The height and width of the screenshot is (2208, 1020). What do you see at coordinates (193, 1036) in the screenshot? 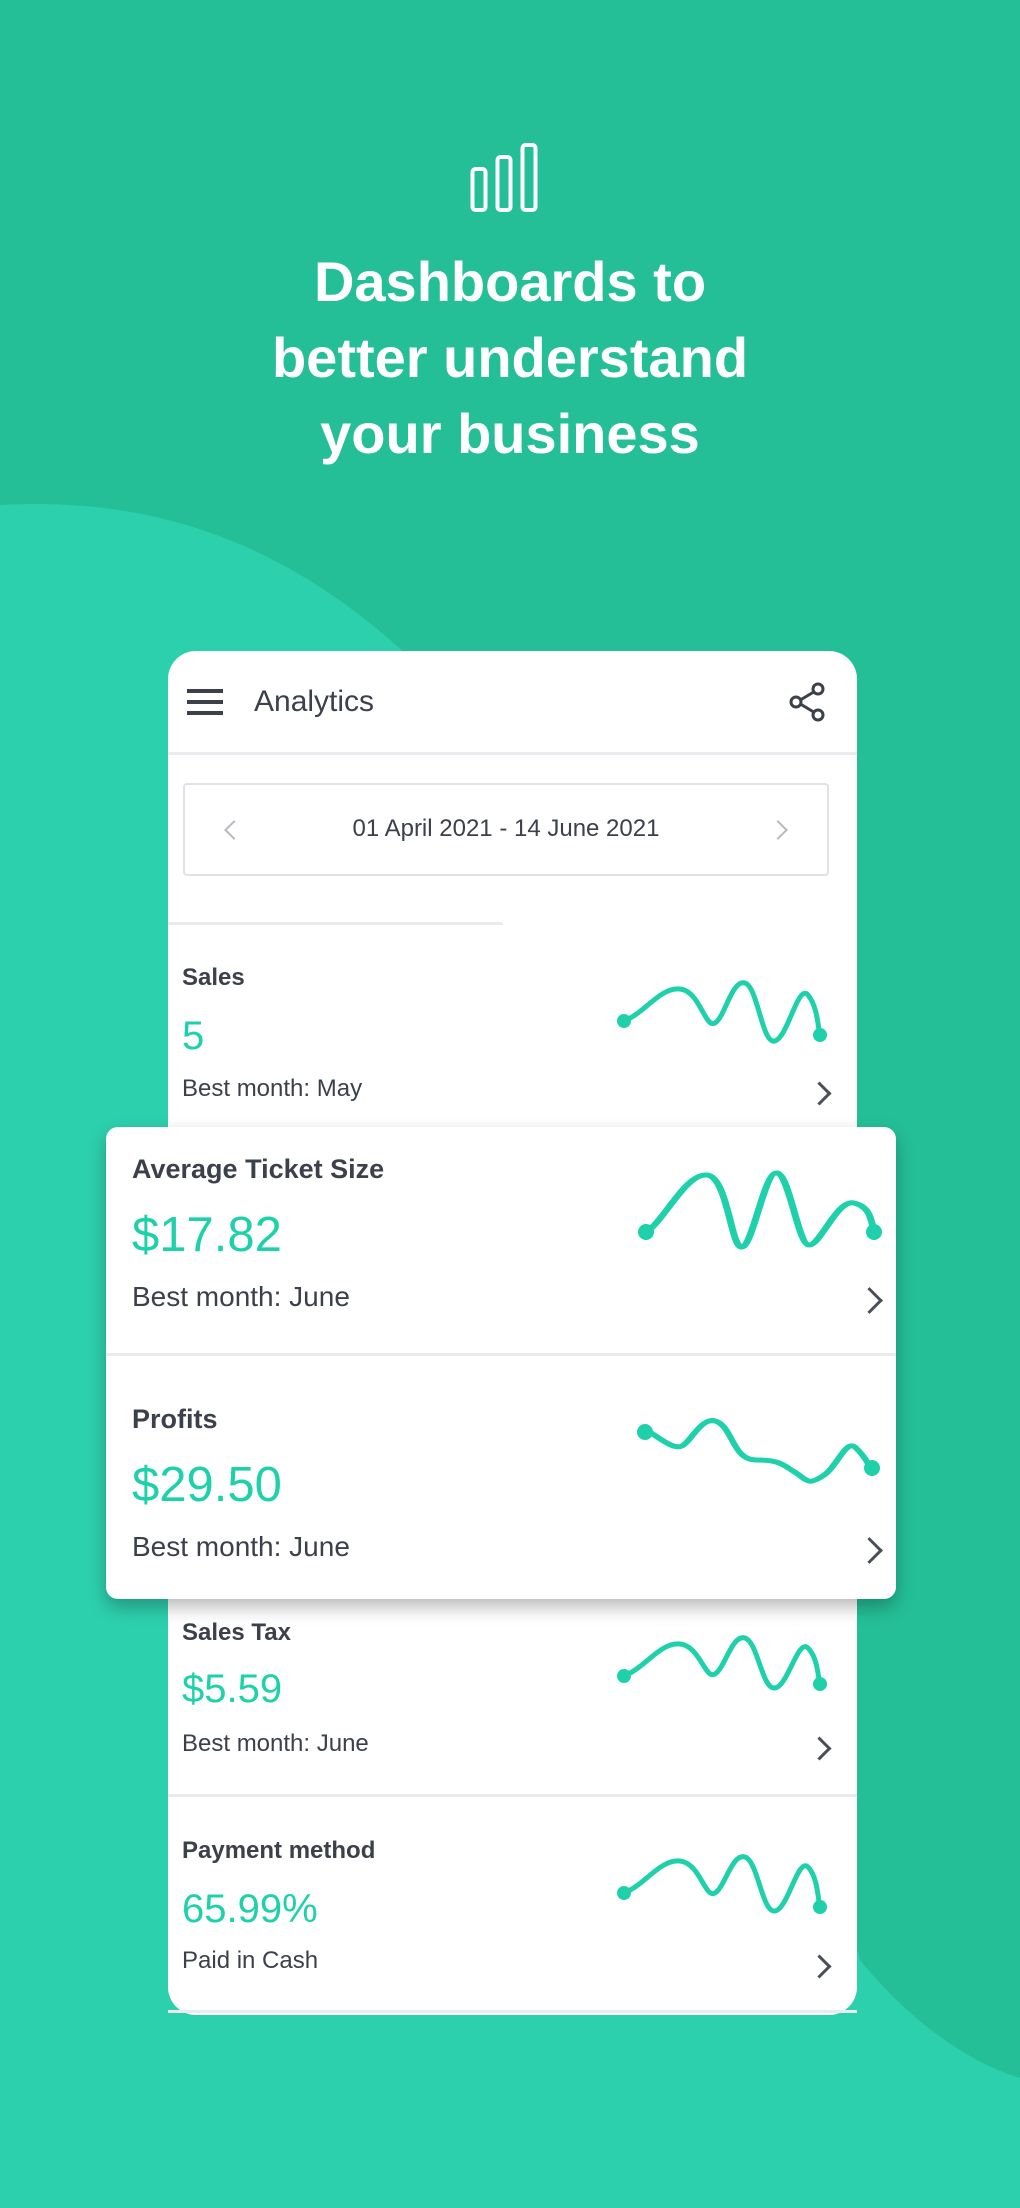
I see `metric-value: 5` at bounding box center [193, 1036].